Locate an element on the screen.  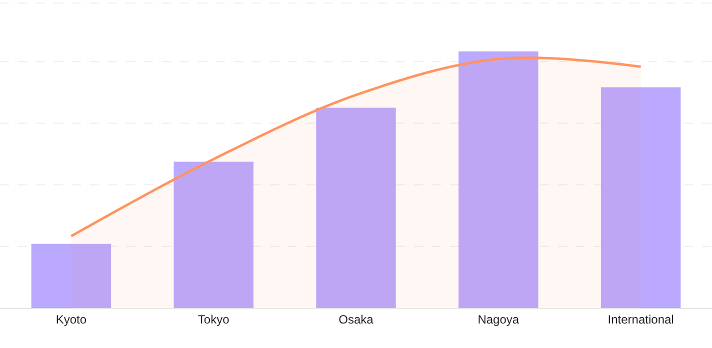
x-tick-label: Nagoya is located at coordinates (499, 319).